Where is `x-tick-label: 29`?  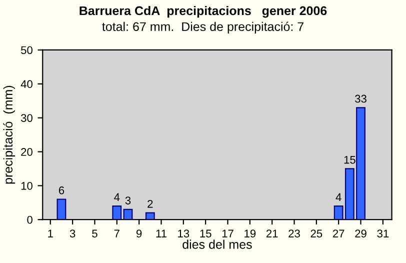
x-tick-label: 29 is located at coordinates (360, 234).